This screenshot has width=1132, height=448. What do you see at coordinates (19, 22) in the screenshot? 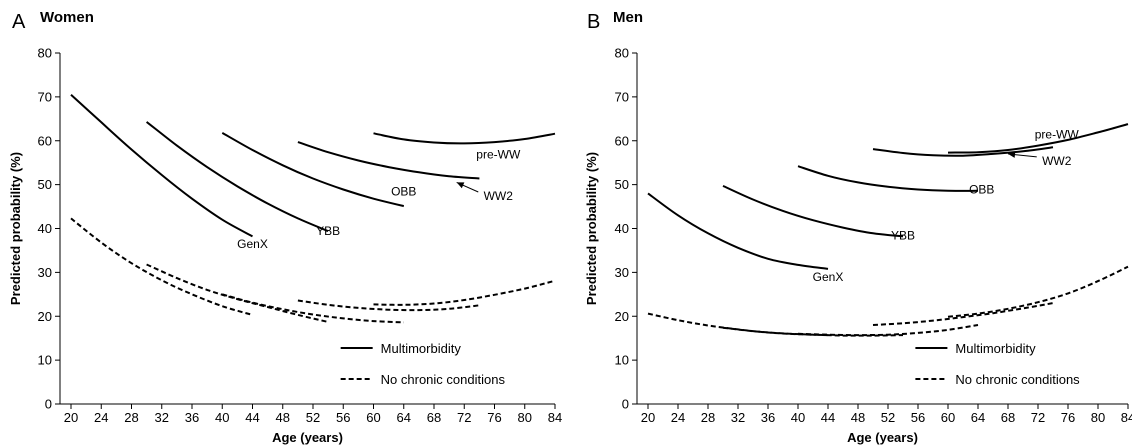
I see `panel-letter: A` at bounding box center [19, 22].